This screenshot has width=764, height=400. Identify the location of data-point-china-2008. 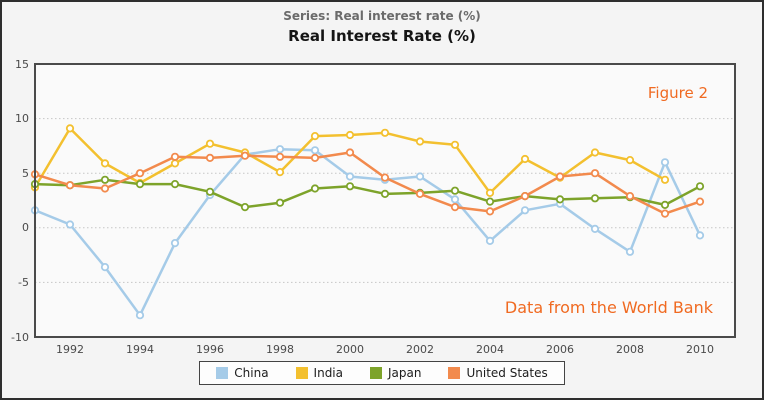
(630, 251).